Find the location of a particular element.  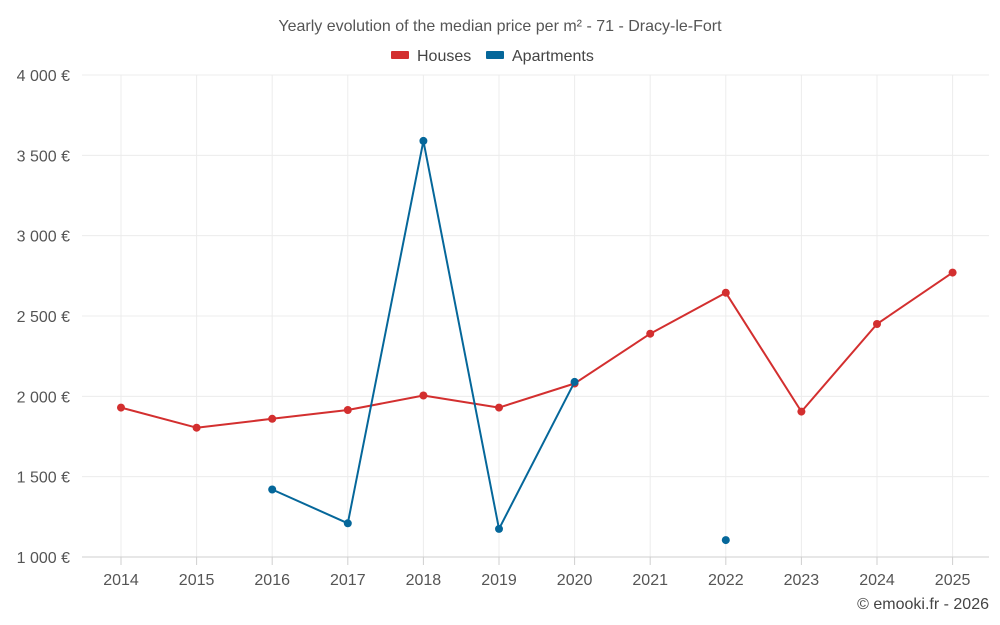

apartments-point-2017 is located at coordinates (347, 523).